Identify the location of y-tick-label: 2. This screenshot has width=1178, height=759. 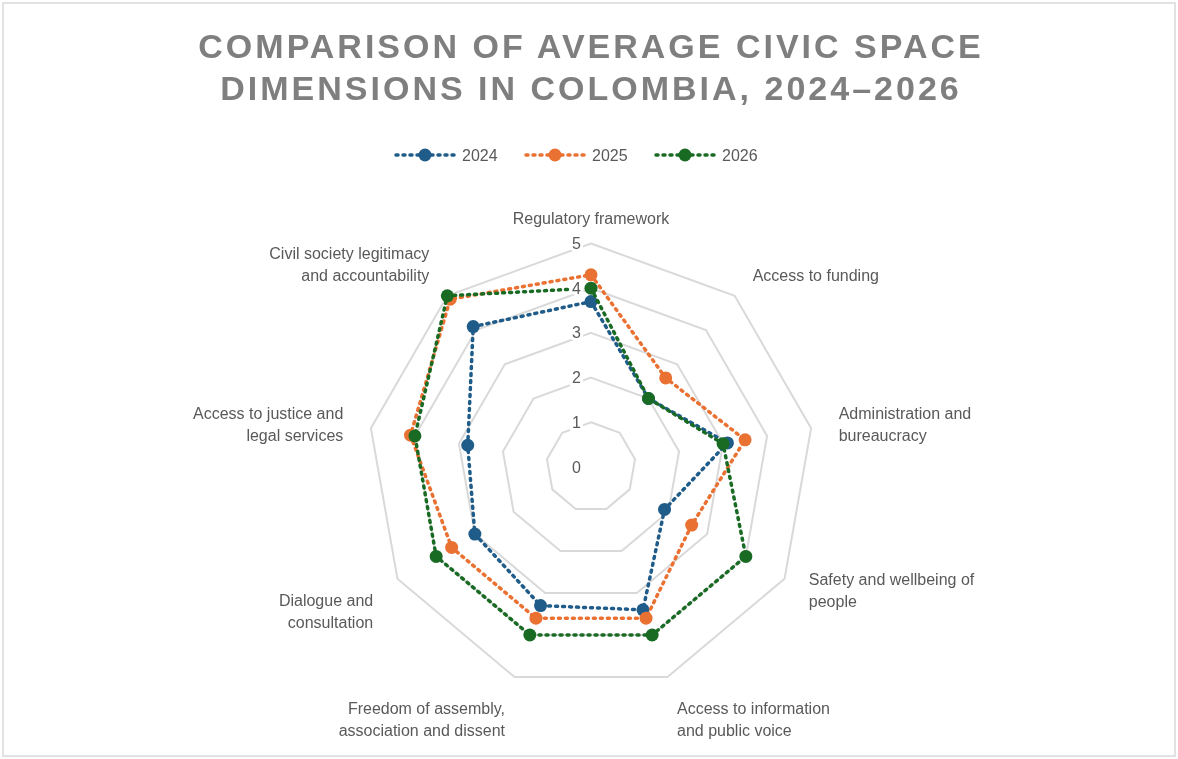
(577, 378).